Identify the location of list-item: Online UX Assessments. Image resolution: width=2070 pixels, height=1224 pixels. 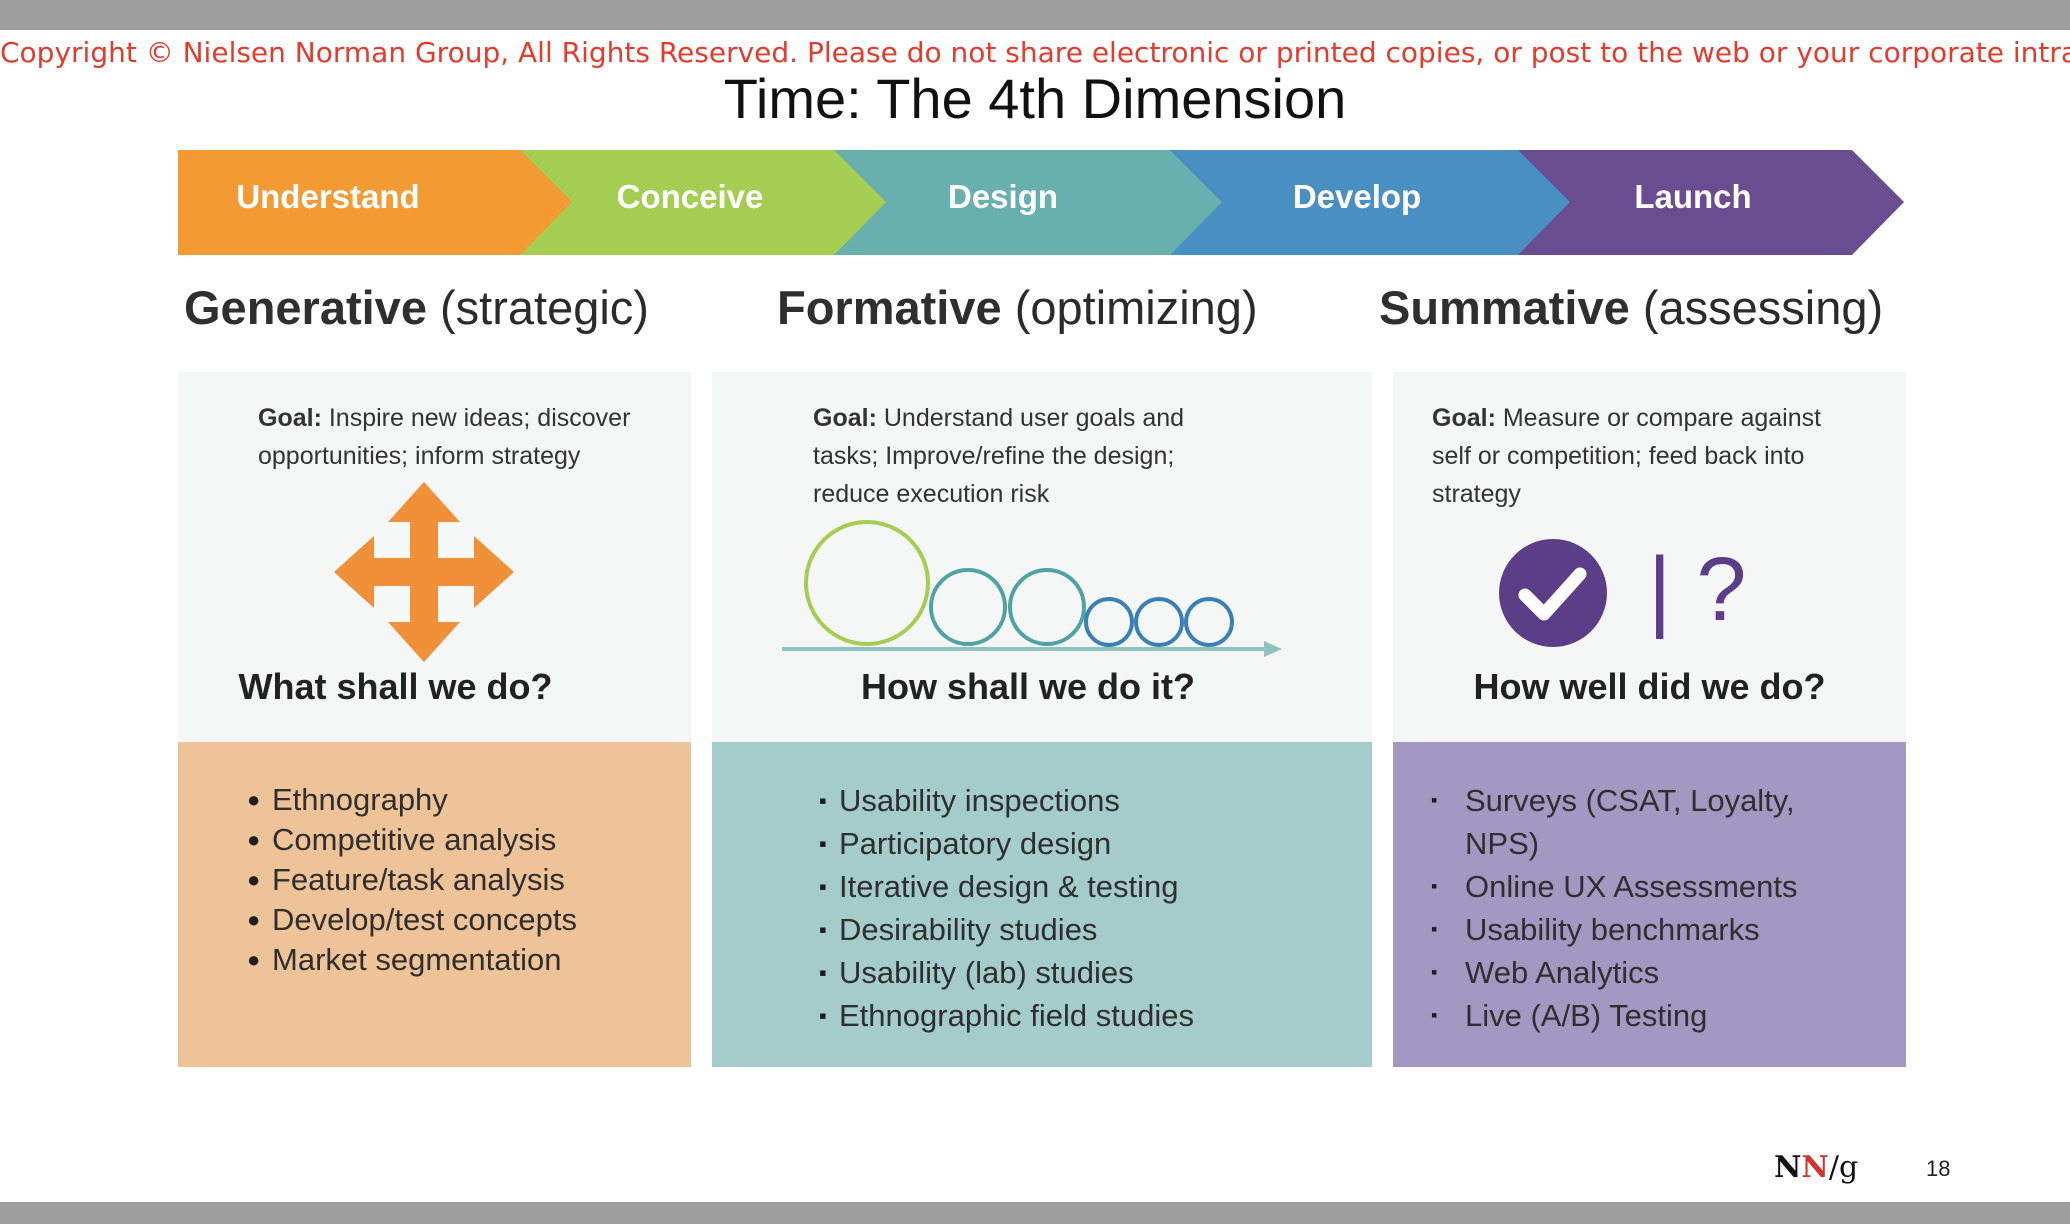
(1626, 886).